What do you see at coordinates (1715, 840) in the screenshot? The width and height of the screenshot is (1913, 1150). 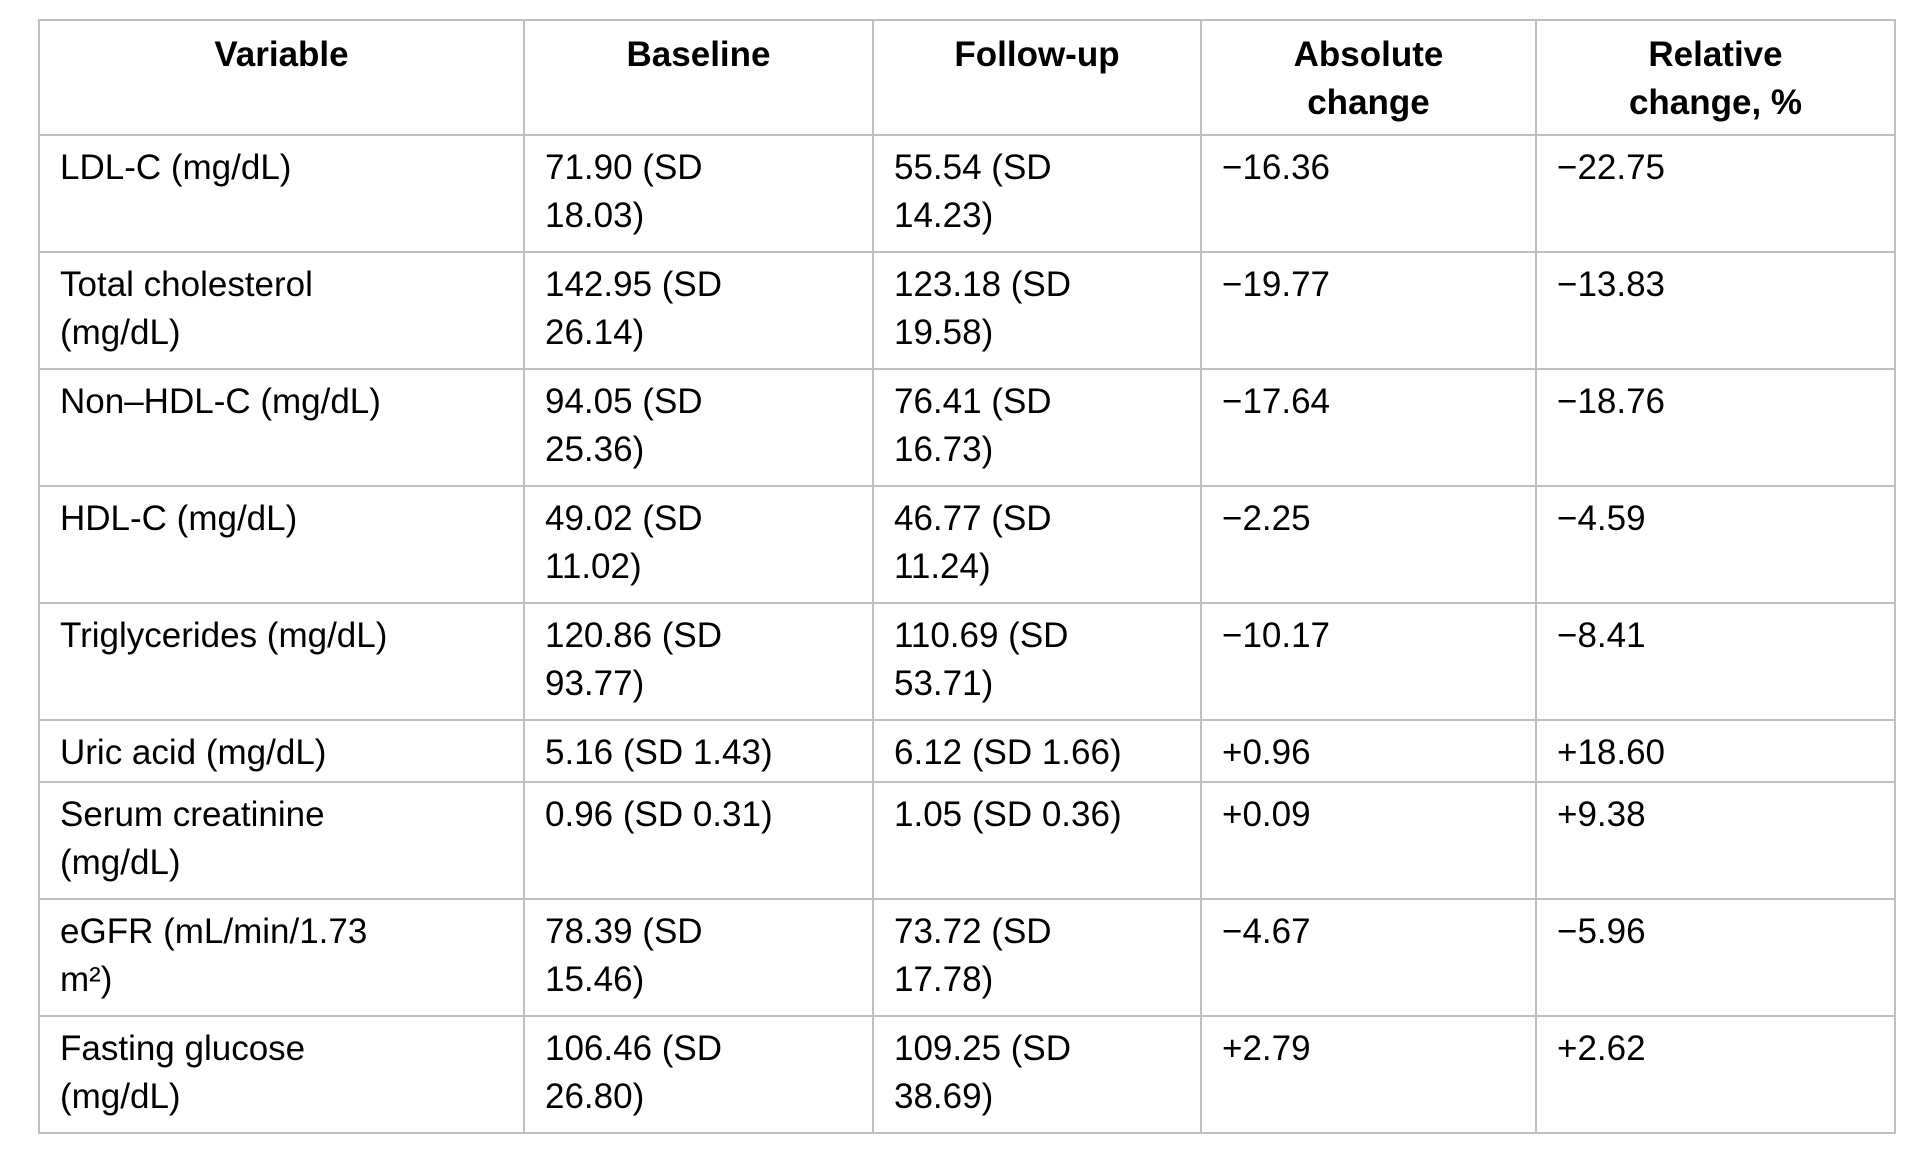 I see `cell-relative-change: +9.38` at bounding box center [1715, 840].